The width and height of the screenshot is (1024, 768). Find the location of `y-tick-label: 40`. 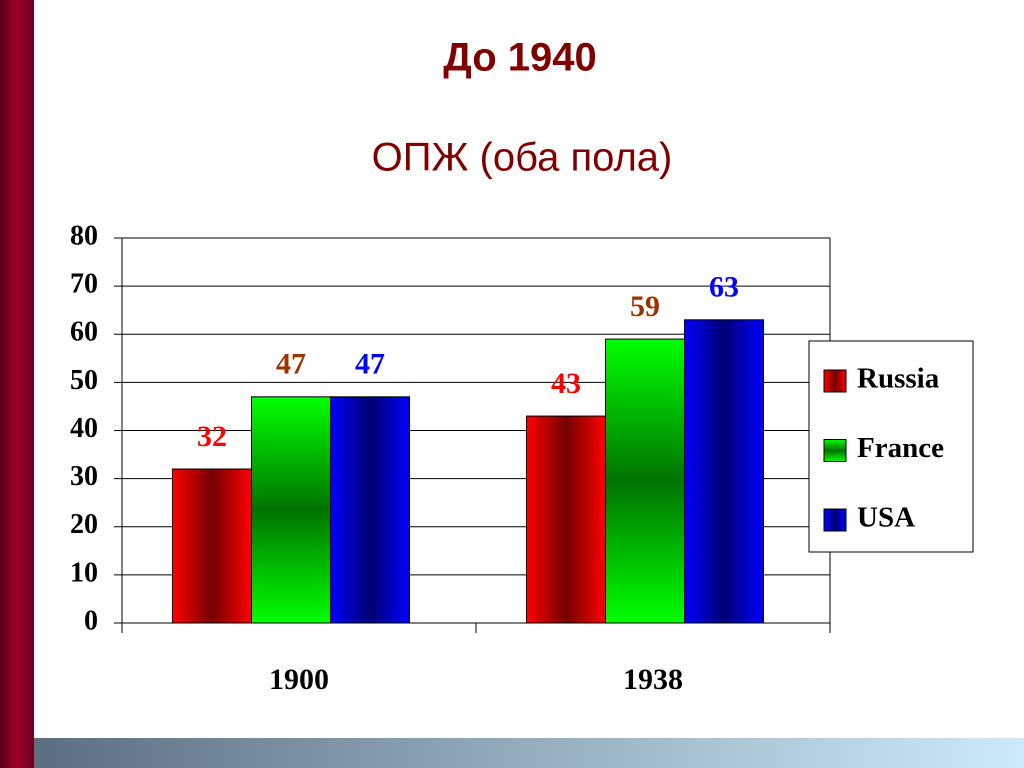

y-tick-label: 40 is located at coordinates (84, 428).